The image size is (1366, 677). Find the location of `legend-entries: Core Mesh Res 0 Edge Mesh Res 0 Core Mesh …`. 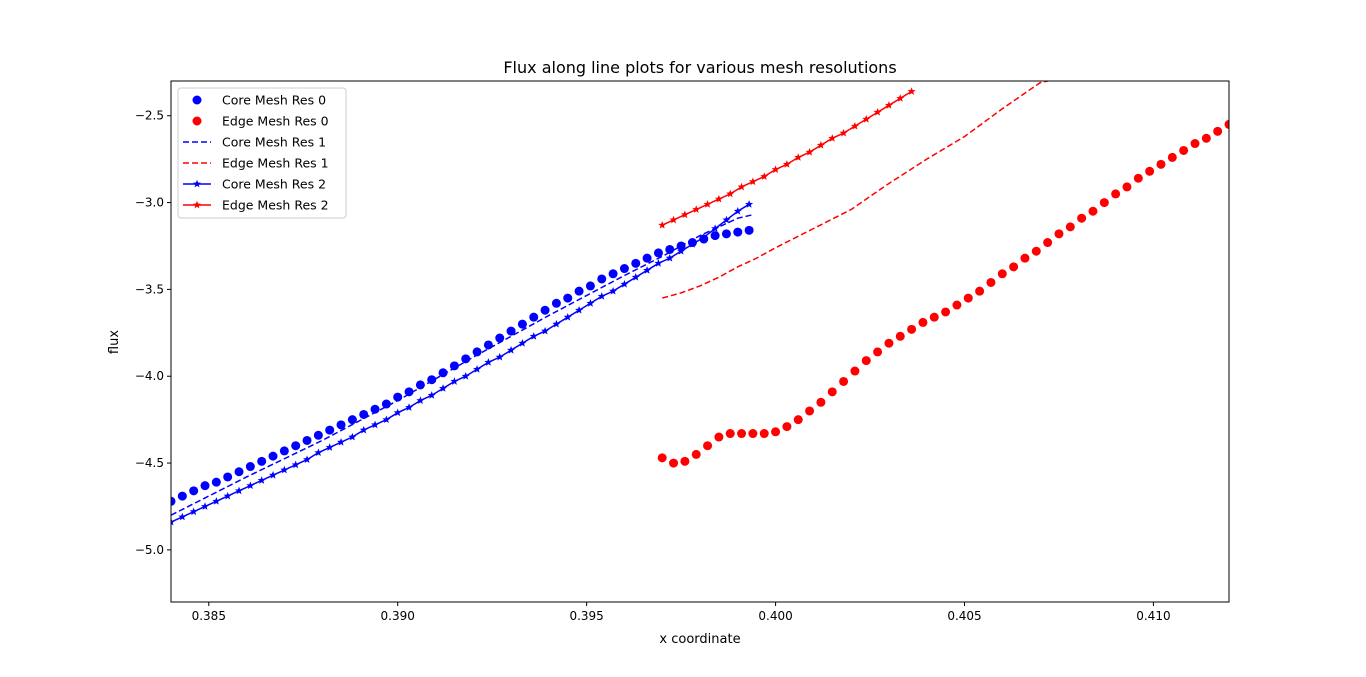

legend-entries: Core Mesh Res 0 Edge Mesh Res 0 Core Mesh … is located at coordinates (256, 153).